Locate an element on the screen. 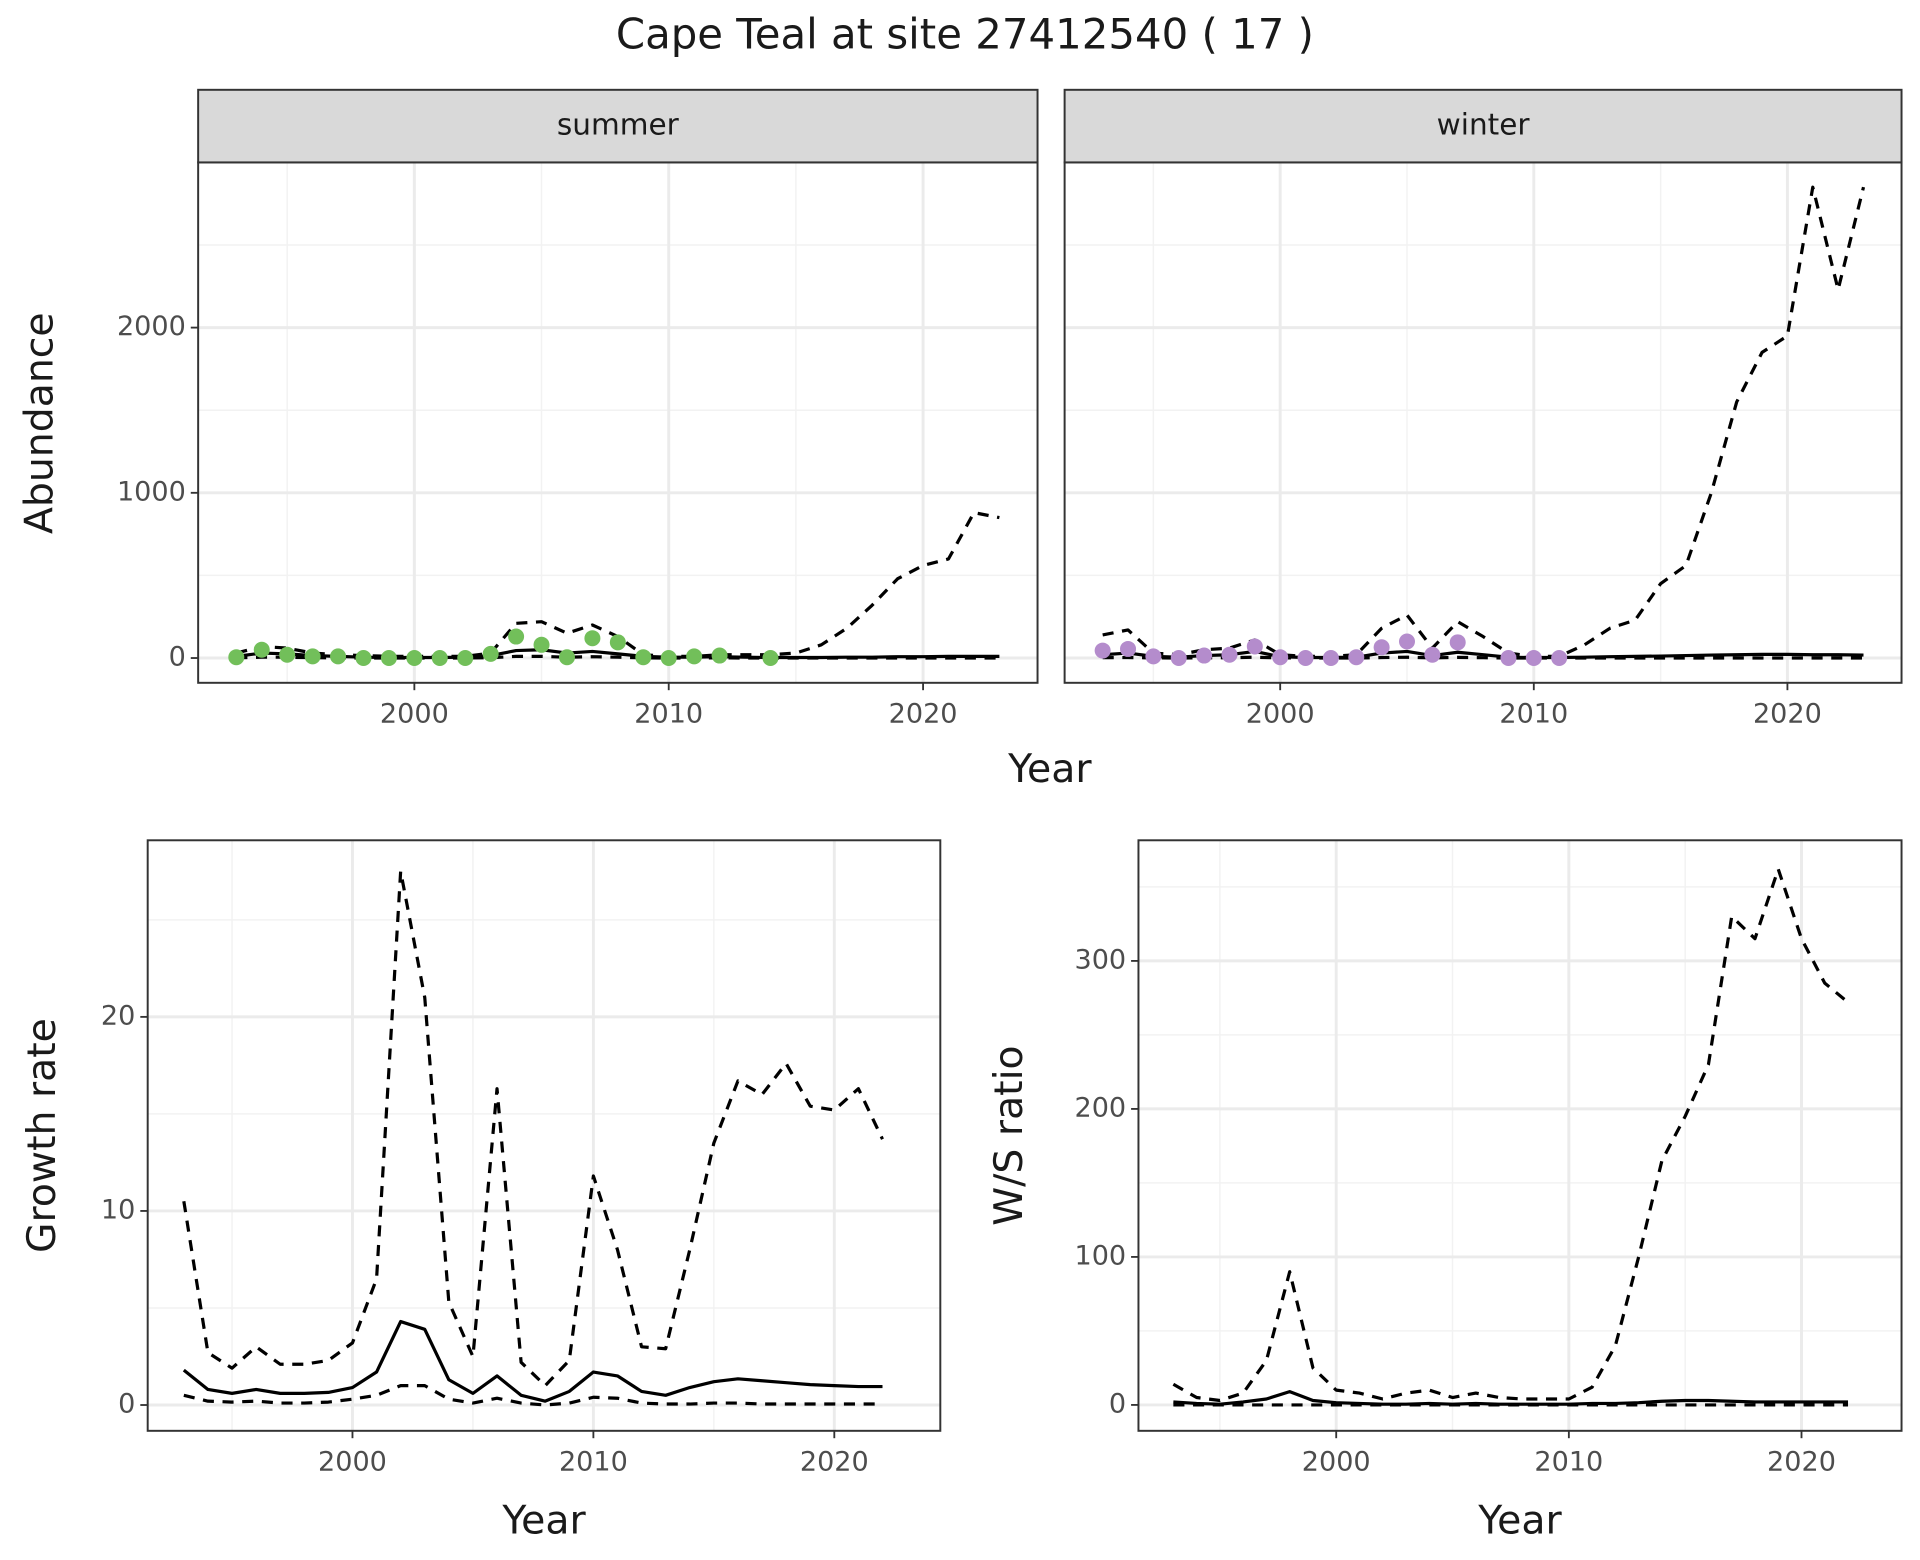  facet-label: winter is located at coordinates (1484, 125).